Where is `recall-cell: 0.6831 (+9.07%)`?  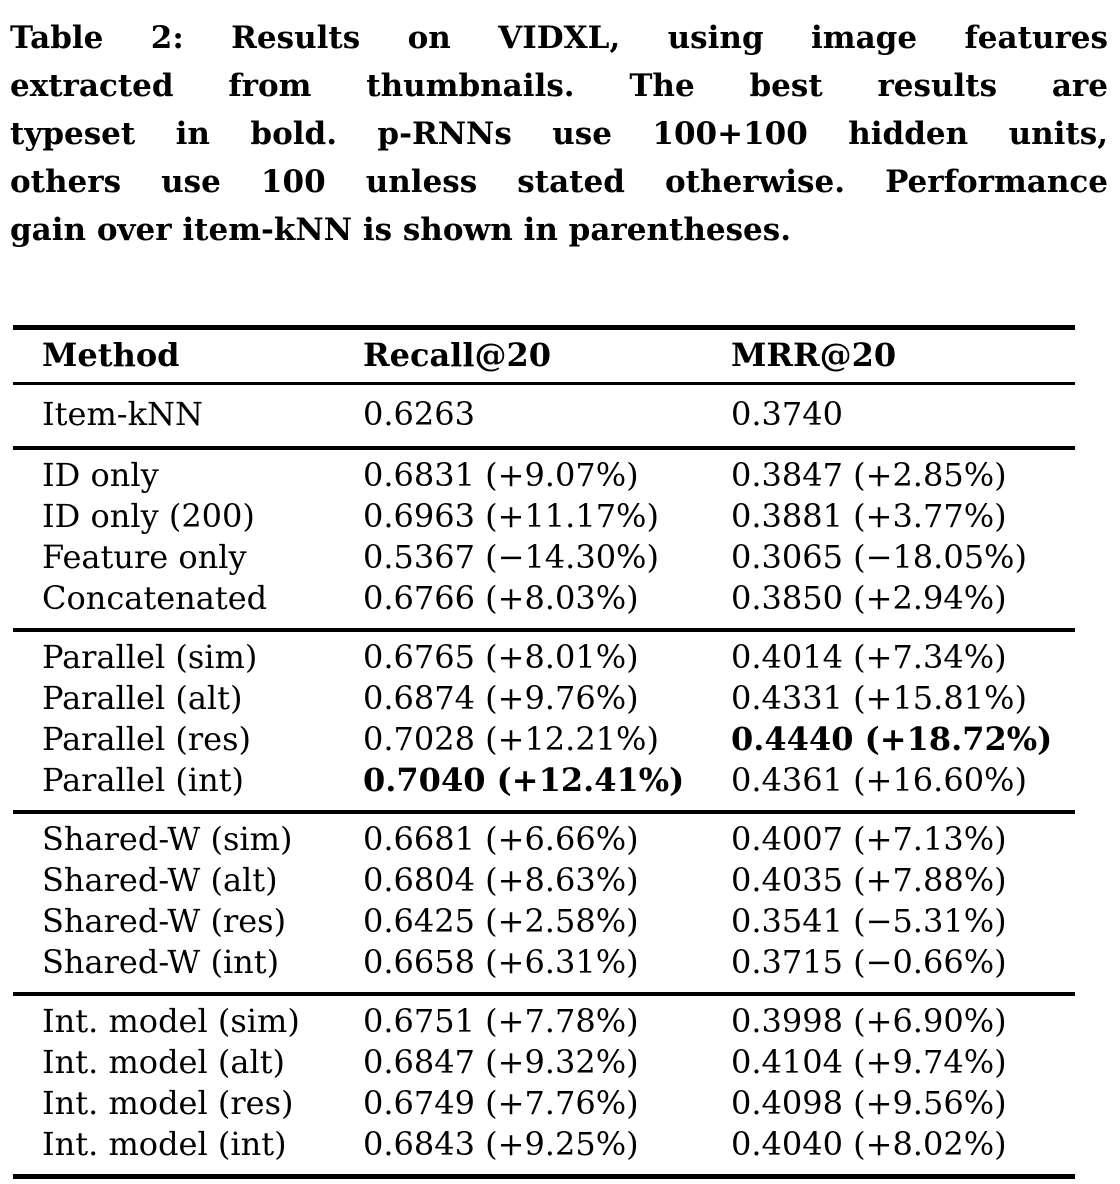 recall-cell: 0.6831 (+9.07%) is located at coordinates (547, 471).